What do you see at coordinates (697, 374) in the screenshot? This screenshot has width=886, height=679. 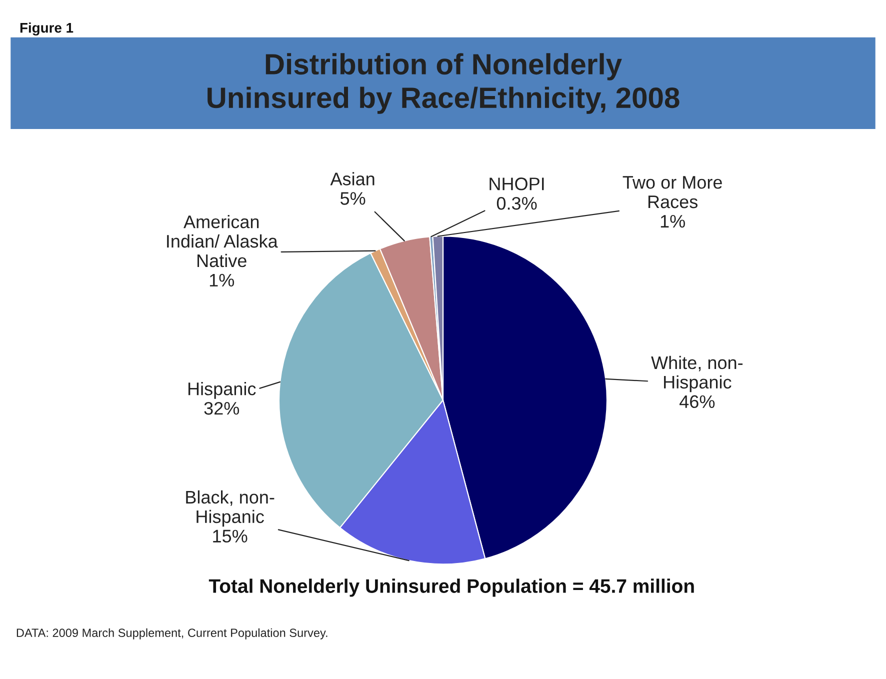 I see `slice-label: White, non-Hispanic` at bounding box center [697, 374].